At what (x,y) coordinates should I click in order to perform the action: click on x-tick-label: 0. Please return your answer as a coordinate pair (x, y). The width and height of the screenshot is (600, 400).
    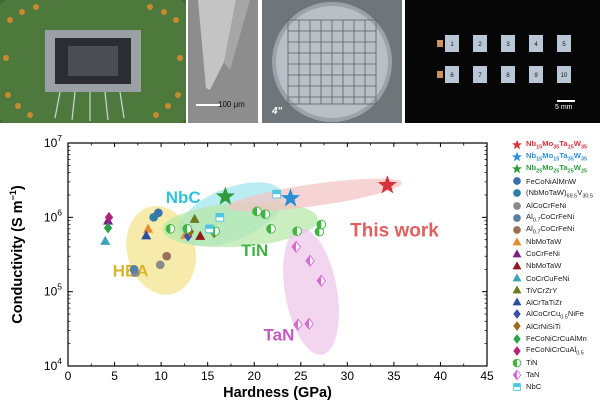
    Looking at the image, I should click on (68, 376).